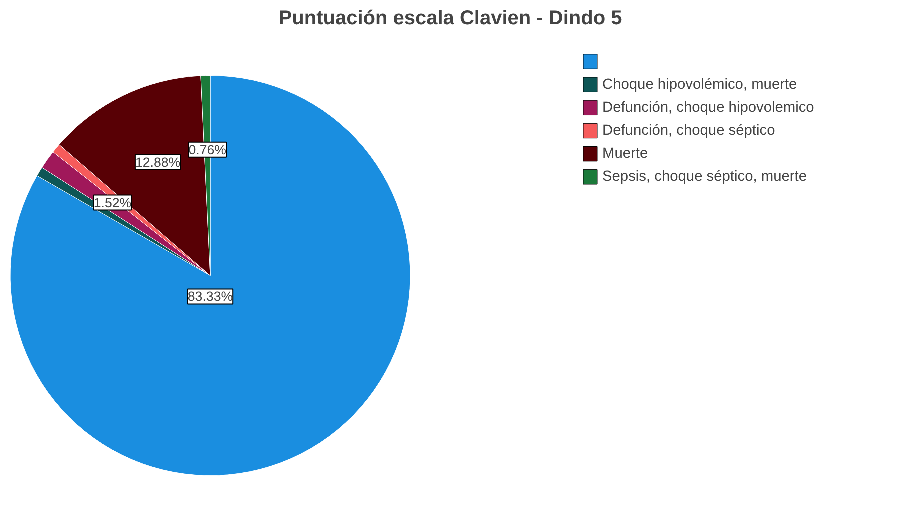 The height and width of the screenshot is (527, 900). I want to click on legend-label: Sepsis, choque séptico, muerte, so click(704, 177).